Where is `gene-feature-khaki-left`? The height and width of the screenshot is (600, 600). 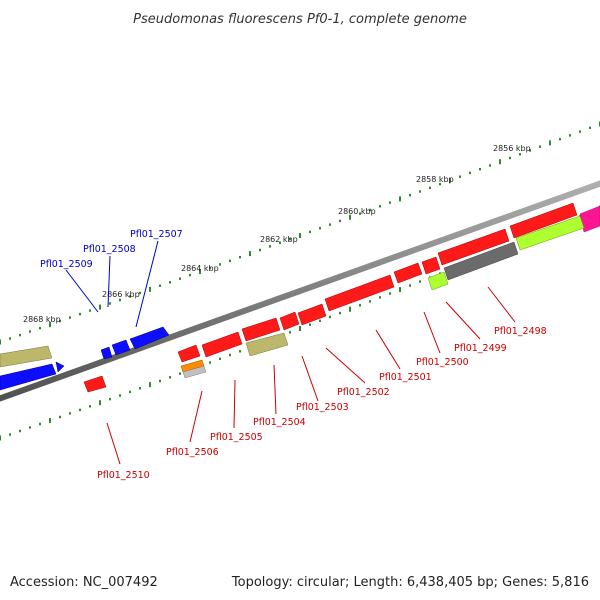 gene-feature-khaki-left is located at coordinates (26, 356).